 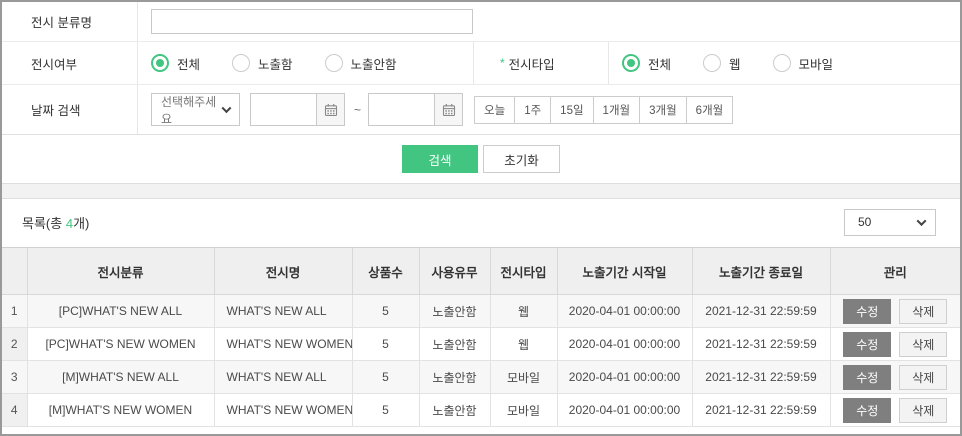 What do you see at coordinates (70, 109) in the screenshot?
I see `date-search-label: 날짜 검색` at bounding box center [70, 109].